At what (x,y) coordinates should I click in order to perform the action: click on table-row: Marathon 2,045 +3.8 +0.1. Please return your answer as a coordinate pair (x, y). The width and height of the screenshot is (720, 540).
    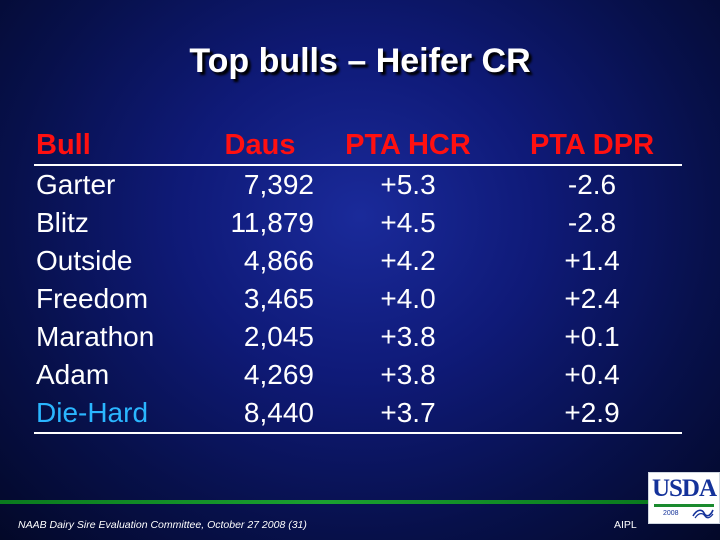
    Looking at the image, I should click on (358, 337).